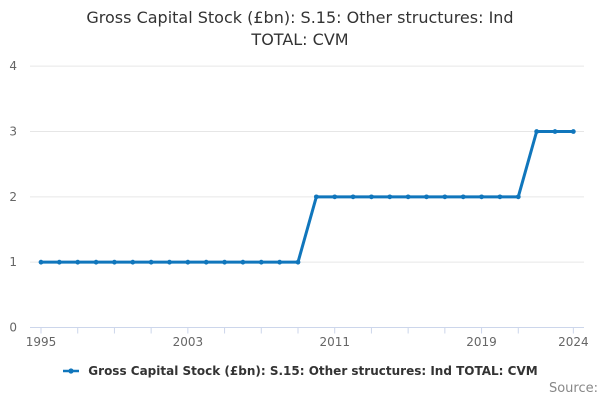 The width and height of the screenshot is (600, 400). I want to click on source-note: Source:, so click(573, 388).